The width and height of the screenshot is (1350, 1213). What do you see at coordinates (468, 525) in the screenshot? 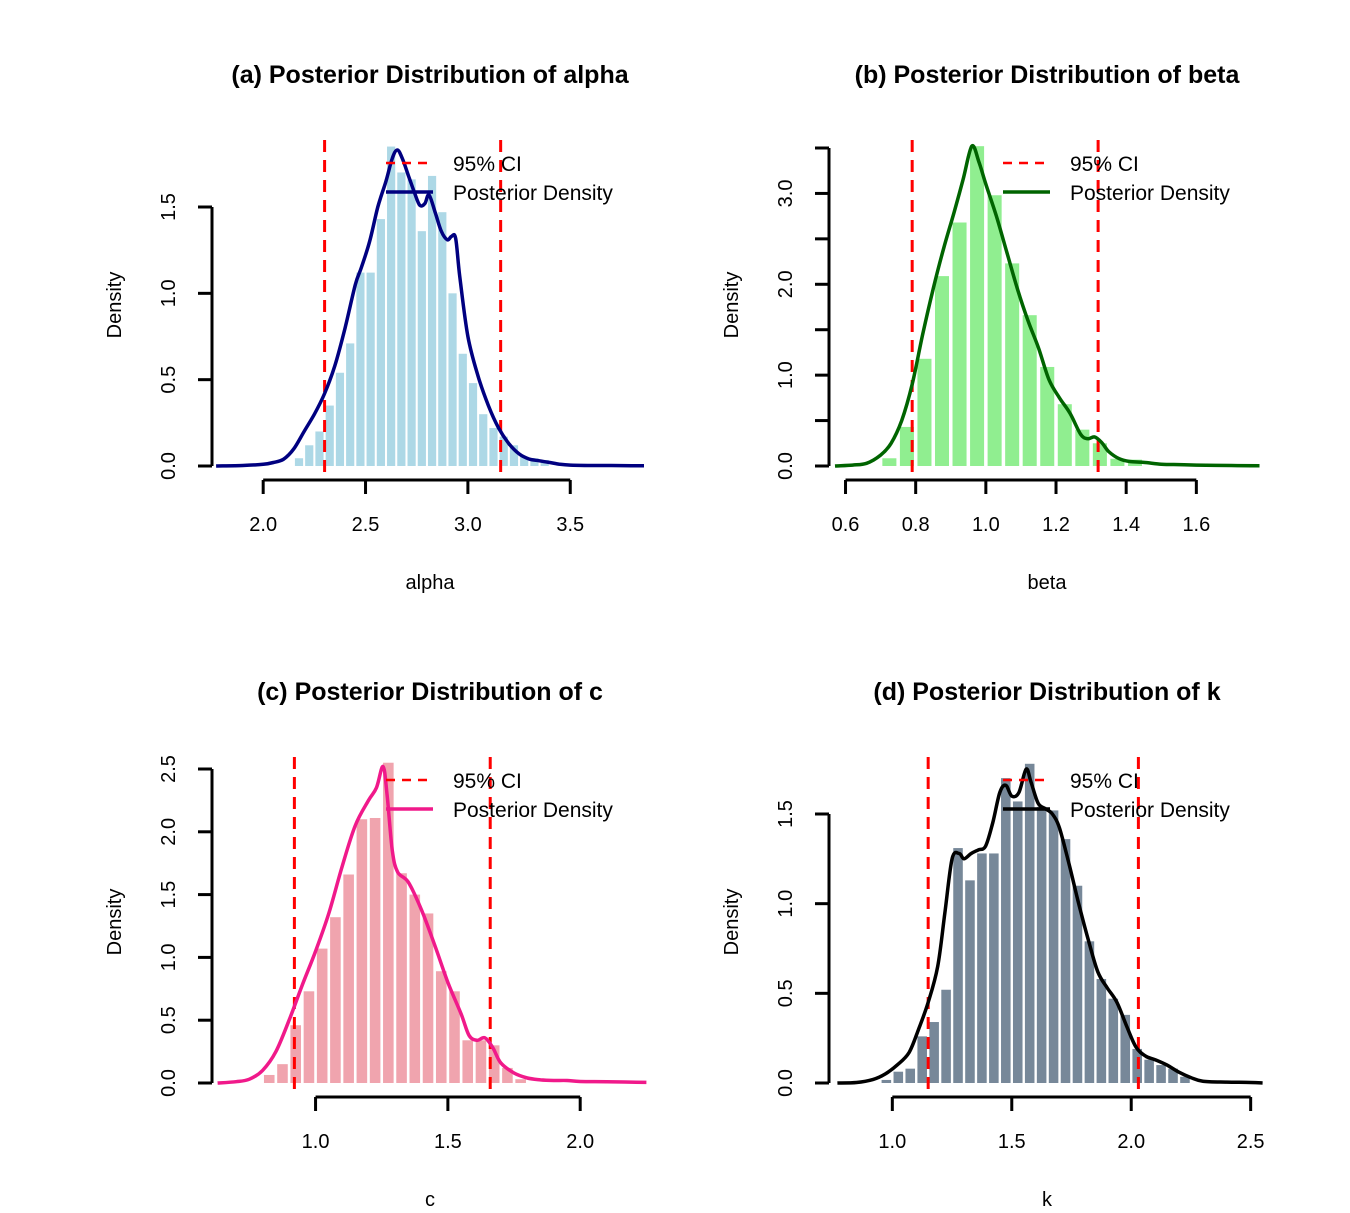
I see `x-tick-label: 3.0` at bounding box center [468, 525].